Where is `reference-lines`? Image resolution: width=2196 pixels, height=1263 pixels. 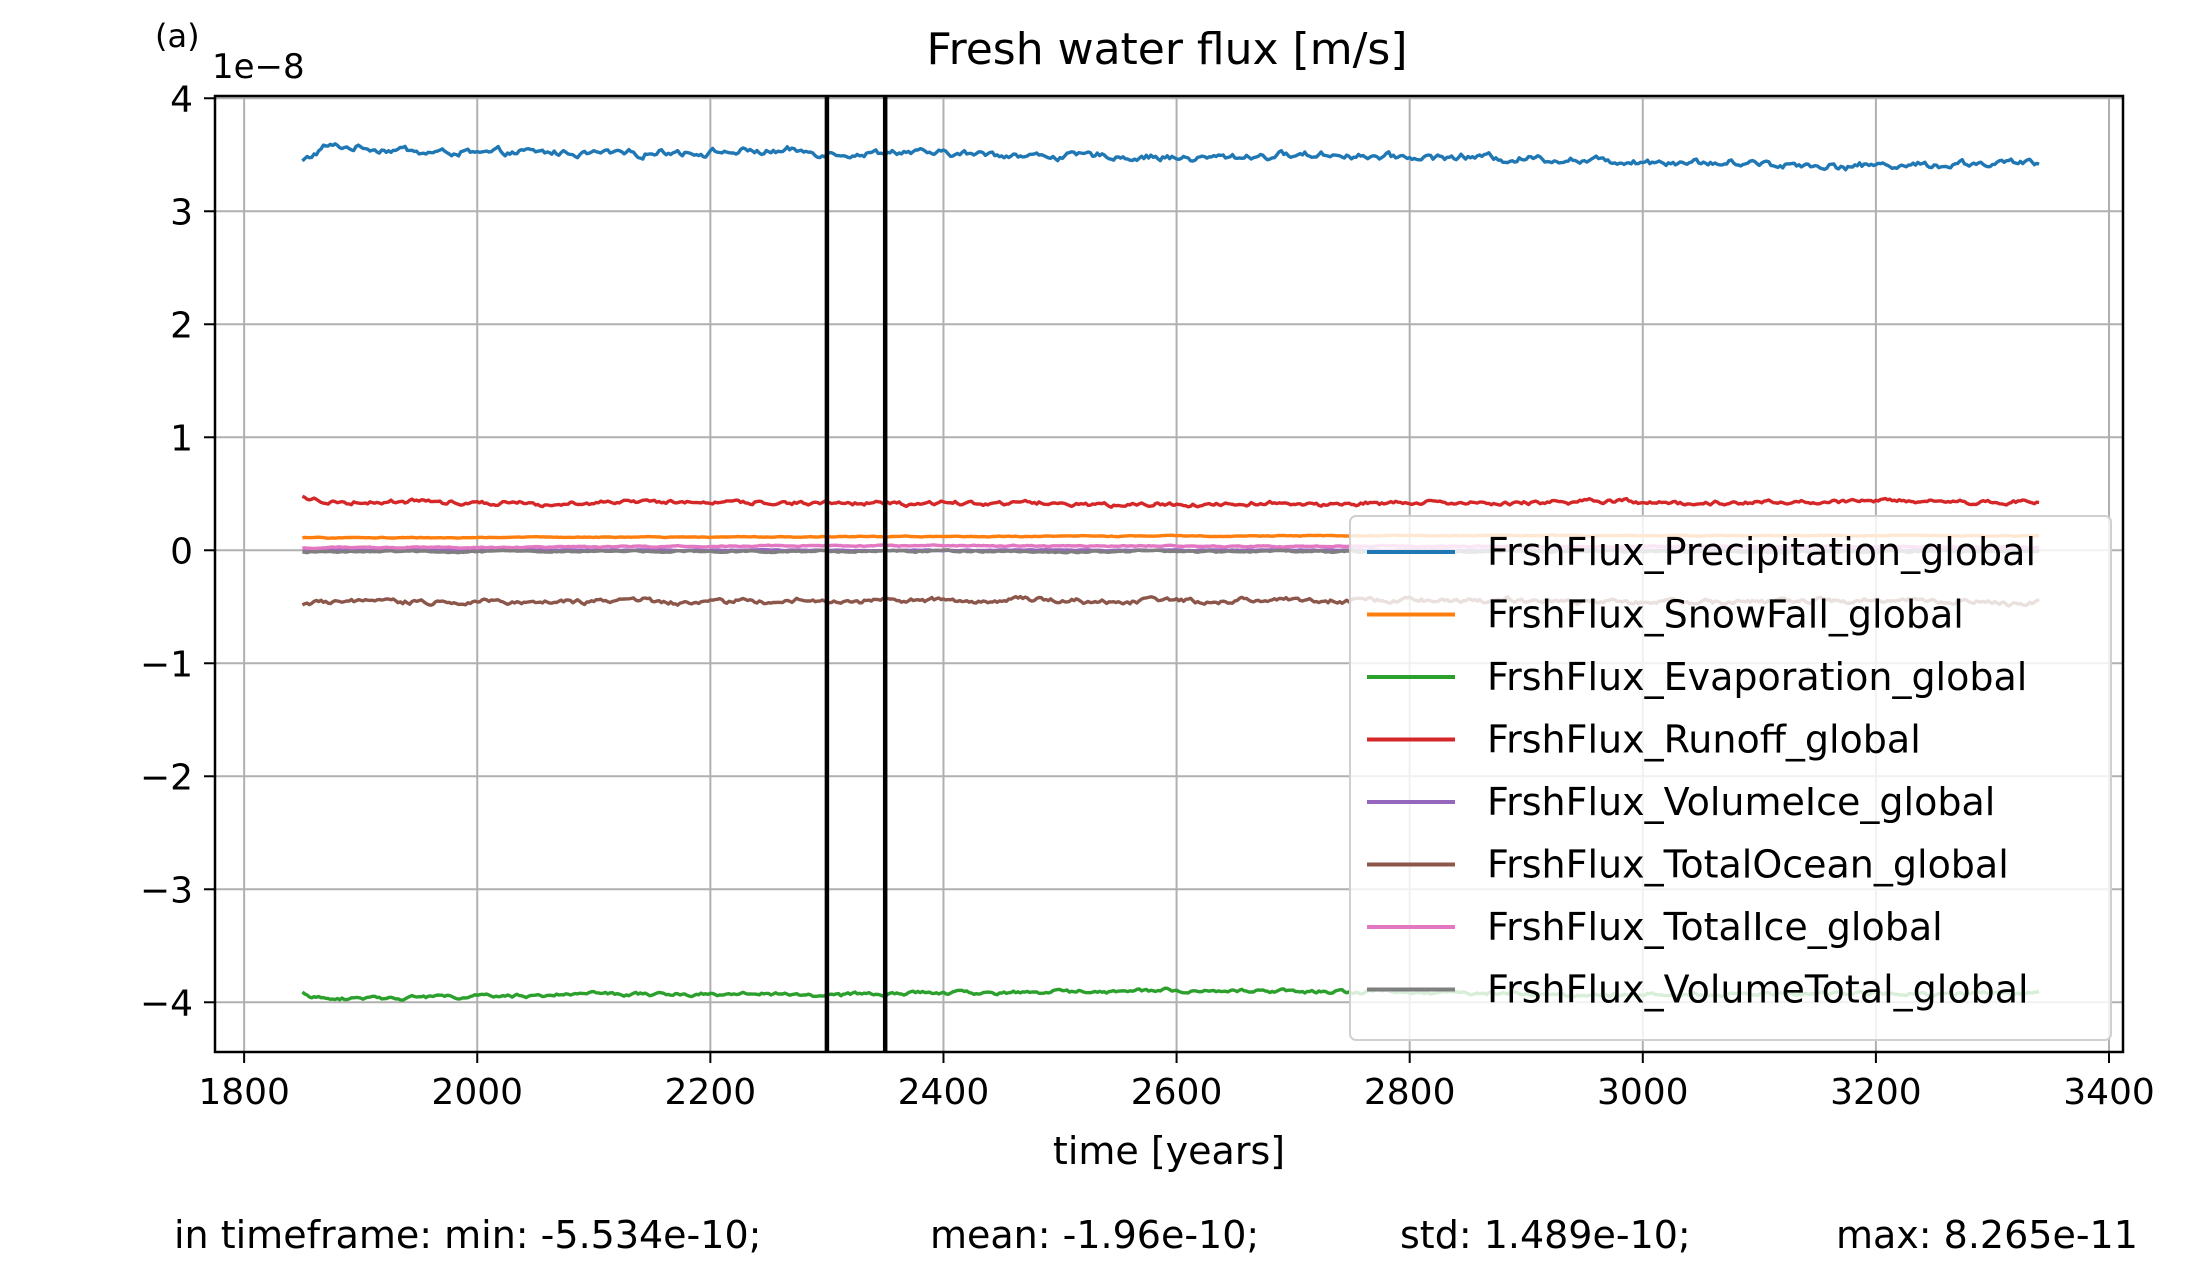
reference-lines is located at coordinates (856, 574).